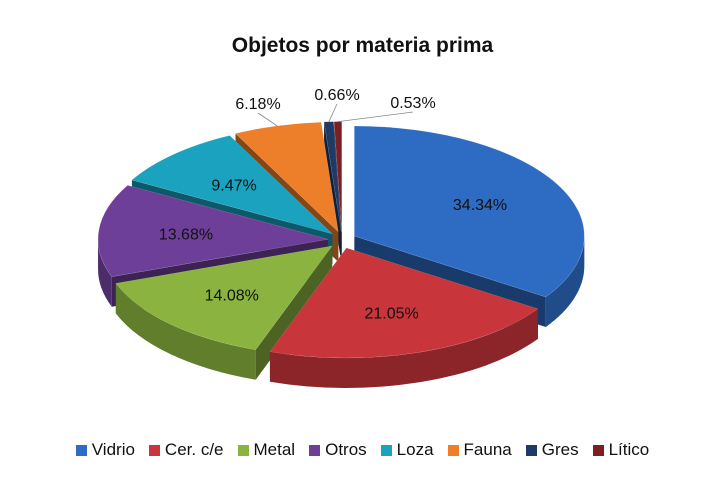 Image resolution: width=725 pixels, height=495 pixels. I want to click on slice-gres, so click(332, 176).